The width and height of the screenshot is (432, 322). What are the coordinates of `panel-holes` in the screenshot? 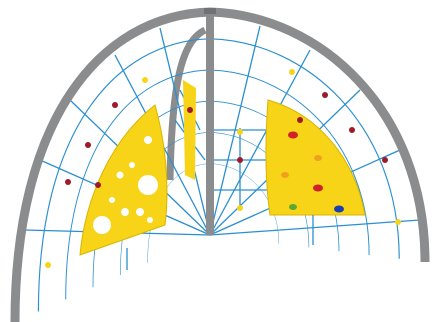 It's located at (125, 185).